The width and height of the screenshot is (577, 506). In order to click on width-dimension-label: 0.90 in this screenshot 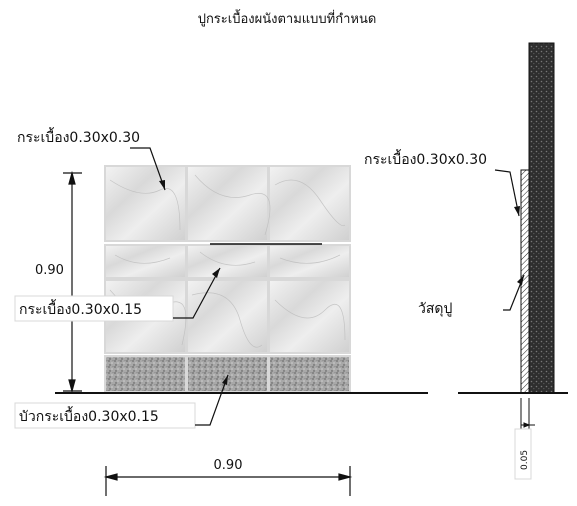, I will do `click(228, 465)`.